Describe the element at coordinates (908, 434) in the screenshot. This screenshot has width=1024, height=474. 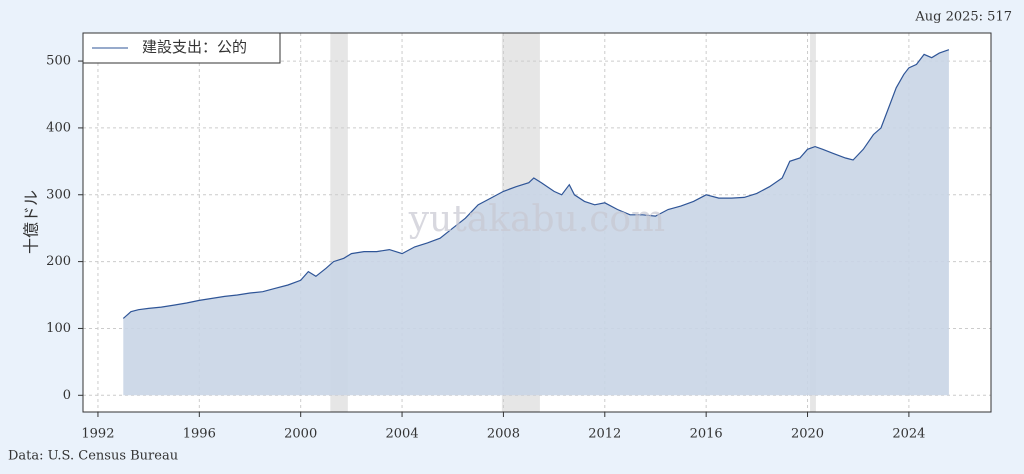
I see `x-tick-label: 2024` at that location.